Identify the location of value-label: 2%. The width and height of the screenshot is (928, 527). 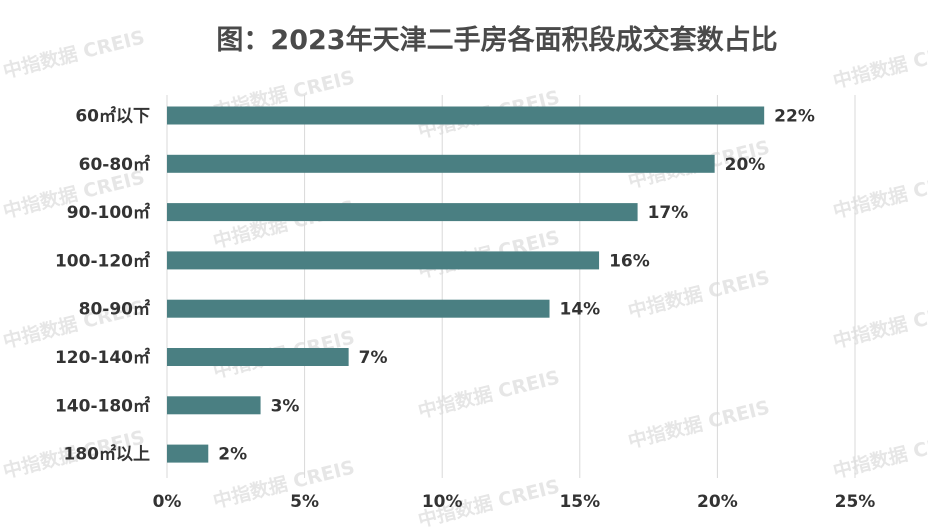
(232, 455).